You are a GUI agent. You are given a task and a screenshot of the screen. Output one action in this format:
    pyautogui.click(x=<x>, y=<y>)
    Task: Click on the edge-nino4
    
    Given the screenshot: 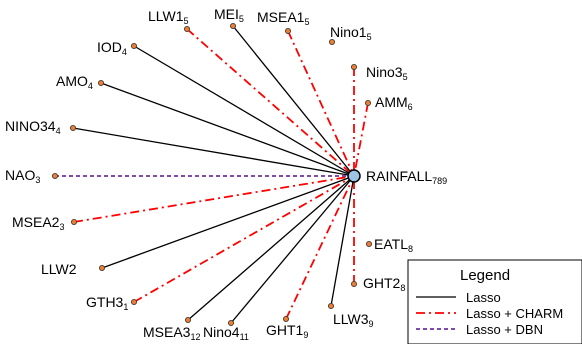 What is the action you would take?
    pyautogui.click(x=292, y=249)
    